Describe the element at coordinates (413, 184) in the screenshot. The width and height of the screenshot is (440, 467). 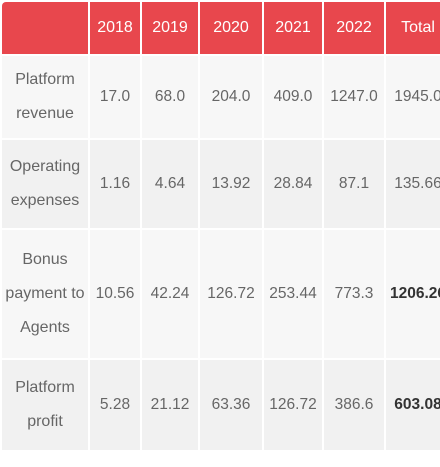
I see `total-cell: 135.66` at that location.